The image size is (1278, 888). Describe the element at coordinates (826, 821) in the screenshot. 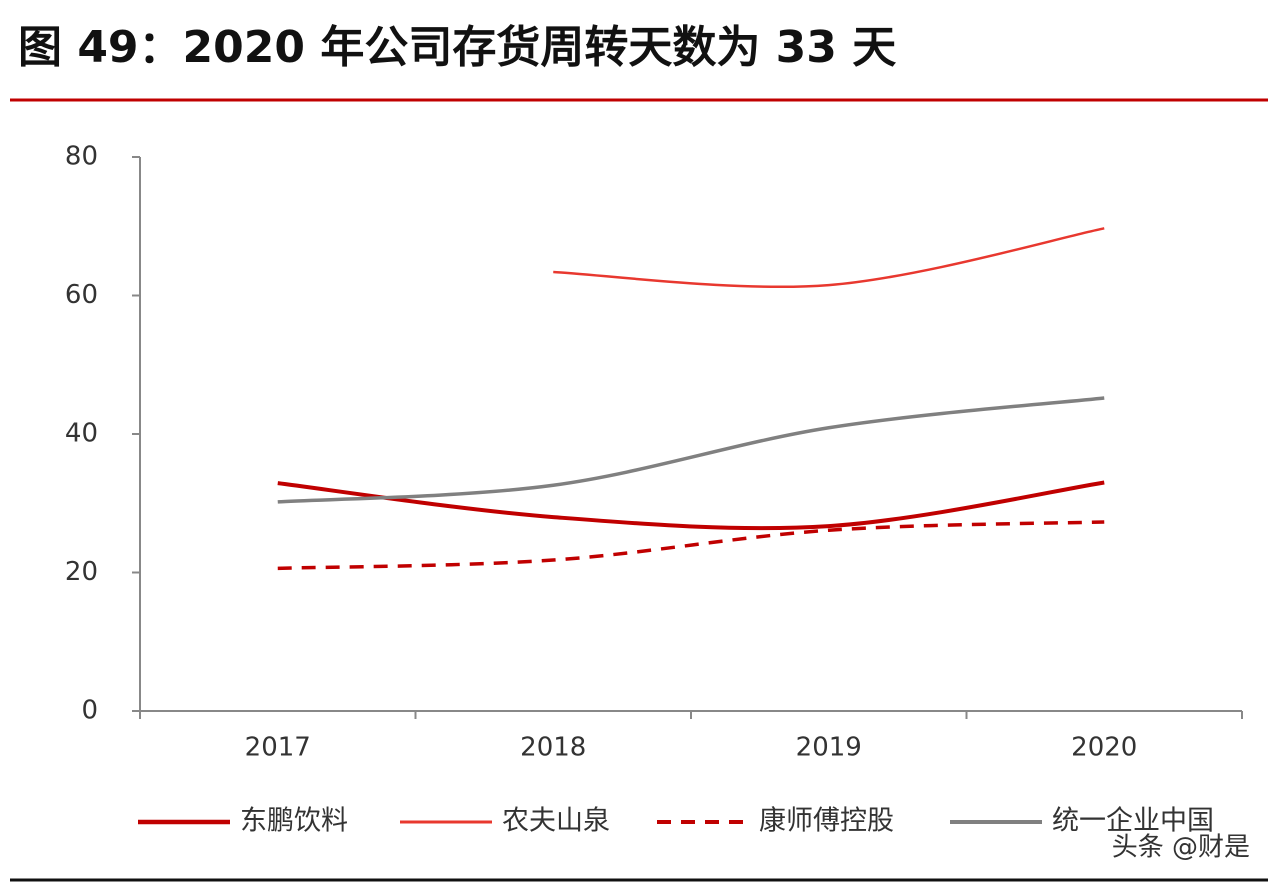

I see `legend-label: 康师傅控股` at that location.